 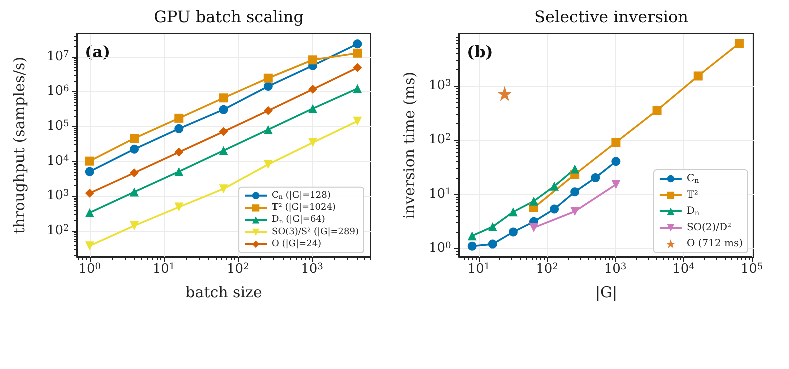 What do you see at coordinates (224, 293) in the screenshot?
I see `x-axis-title: batch size` at bounding box center [224, 293].